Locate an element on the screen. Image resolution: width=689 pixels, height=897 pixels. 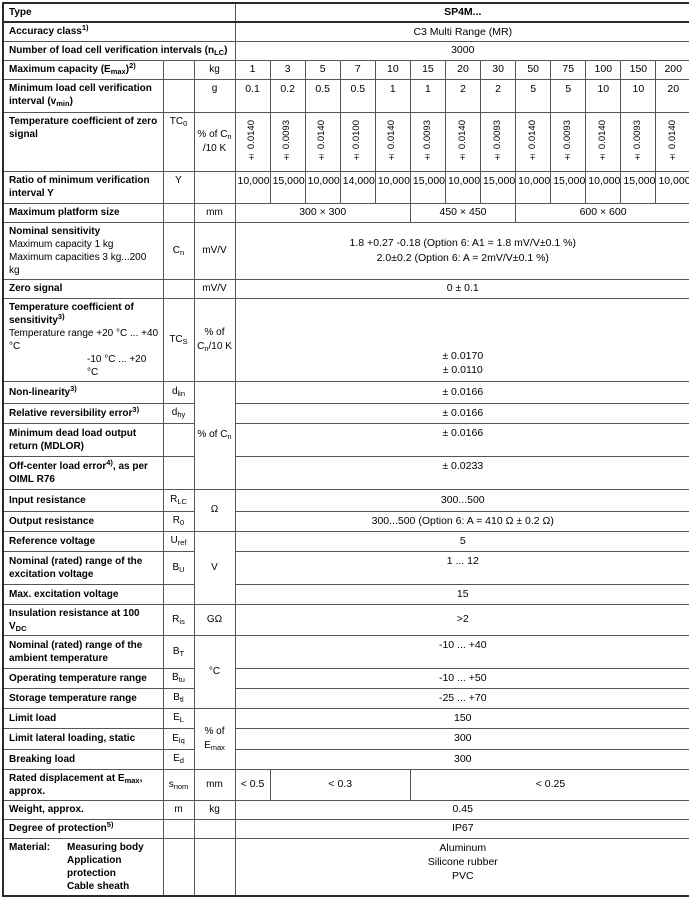
platform-size-unit: mm is located at coordinates (214, 212).